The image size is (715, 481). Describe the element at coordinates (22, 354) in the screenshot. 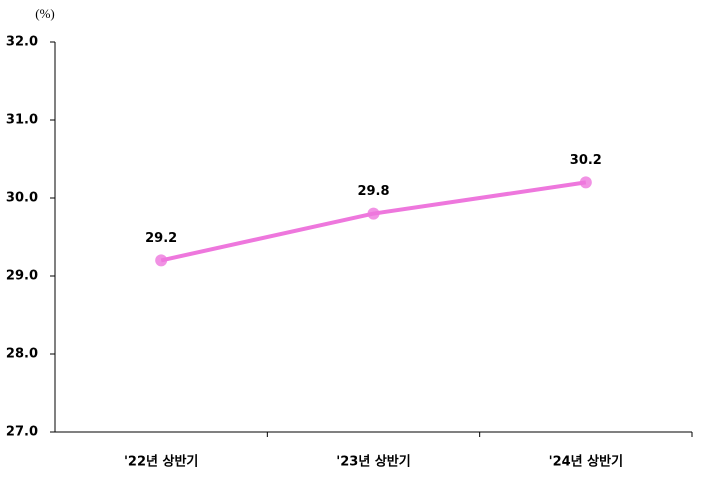

I see `y-tick-label: 28.0` at that location.